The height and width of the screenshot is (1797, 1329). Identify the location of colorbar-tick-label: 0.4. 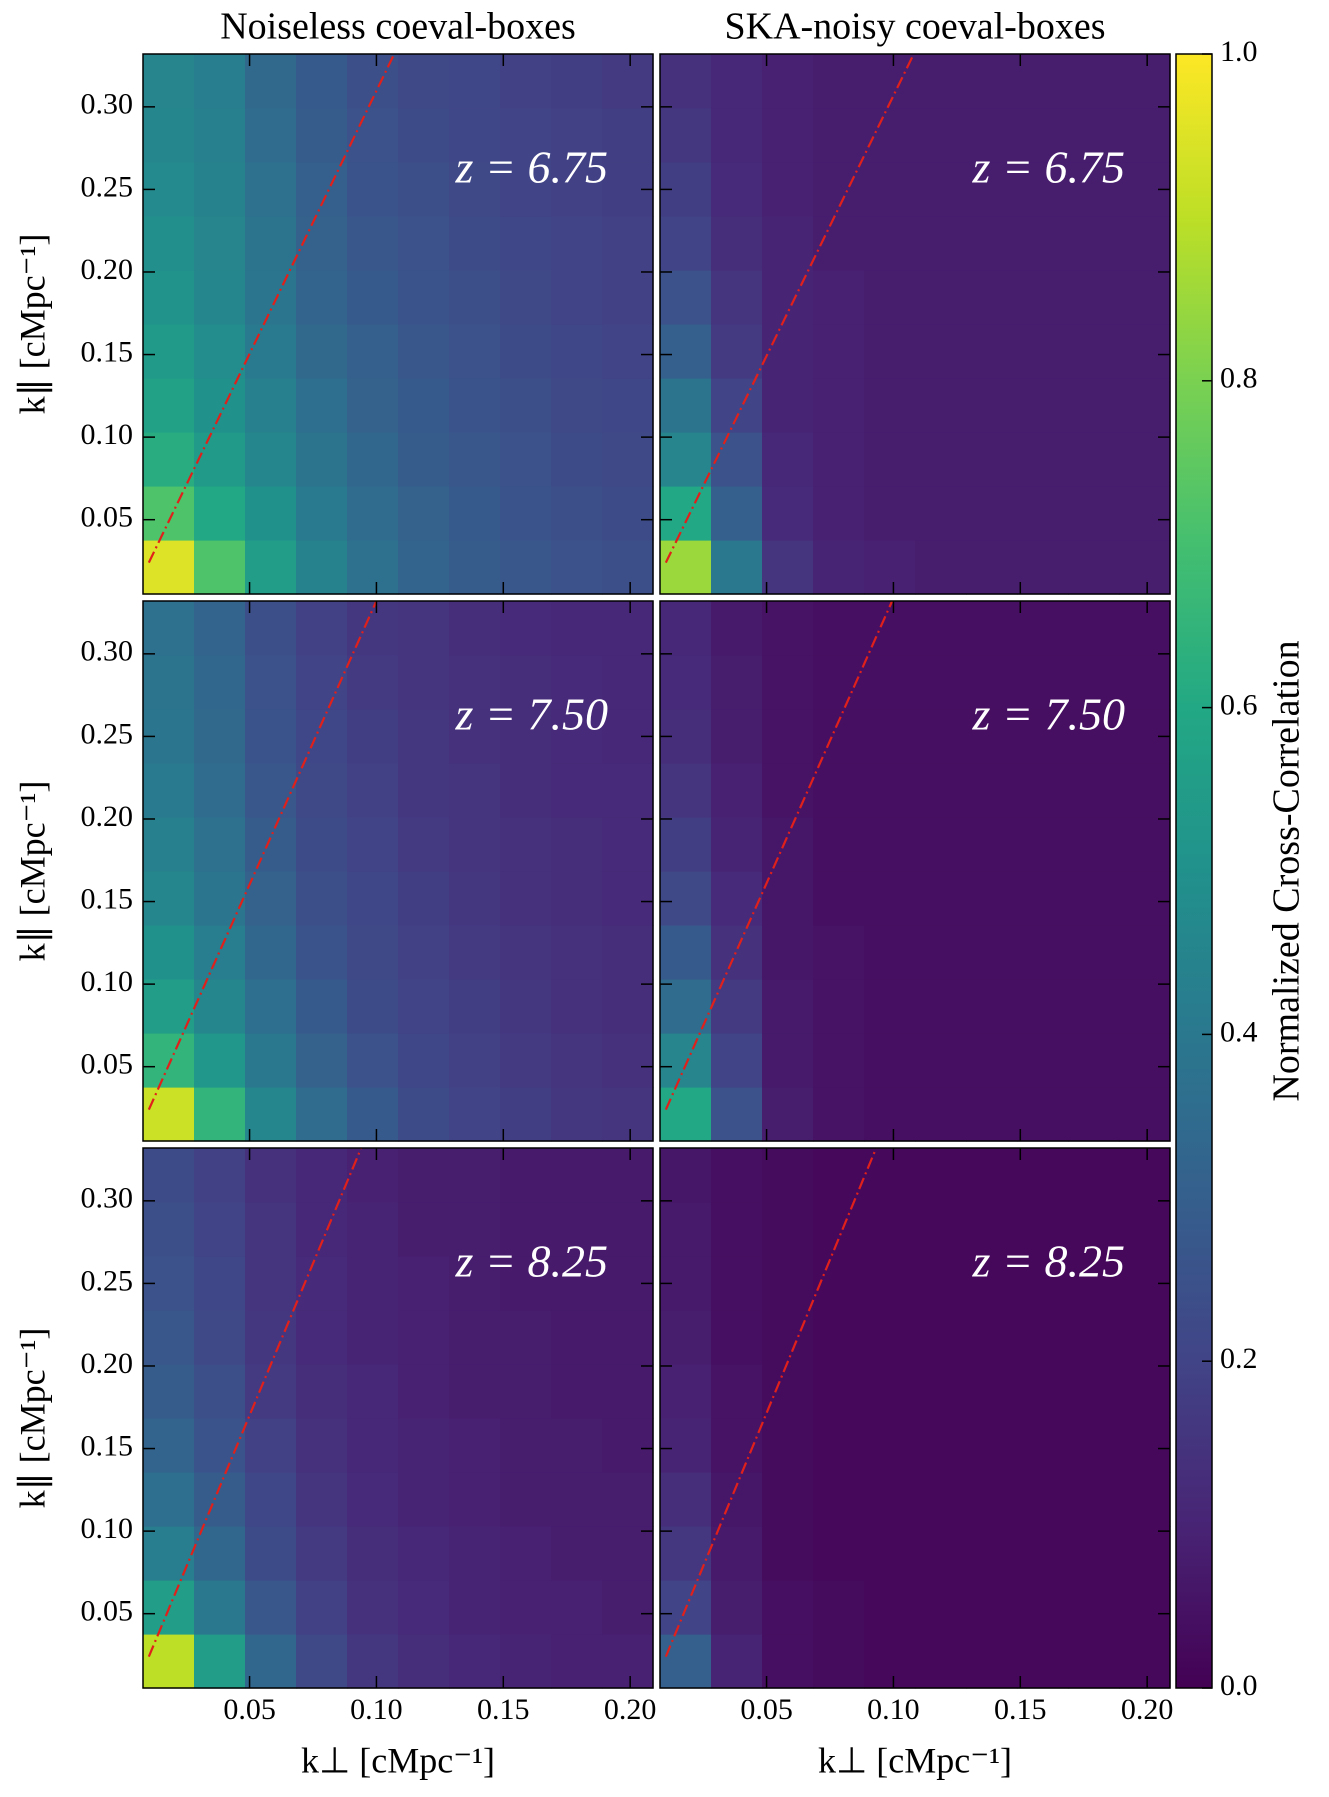
(1239, 1031).